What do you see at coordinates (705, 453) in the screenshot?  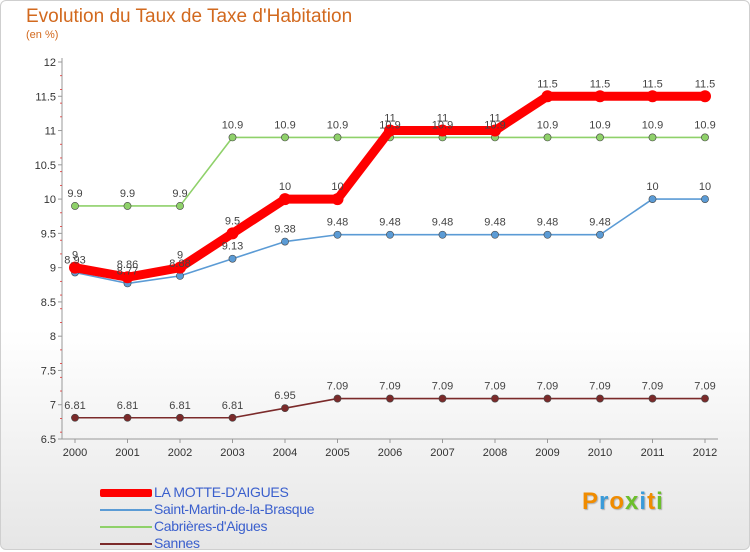 I see `x-tick-label: 2012` at bounding box center [705, 453].